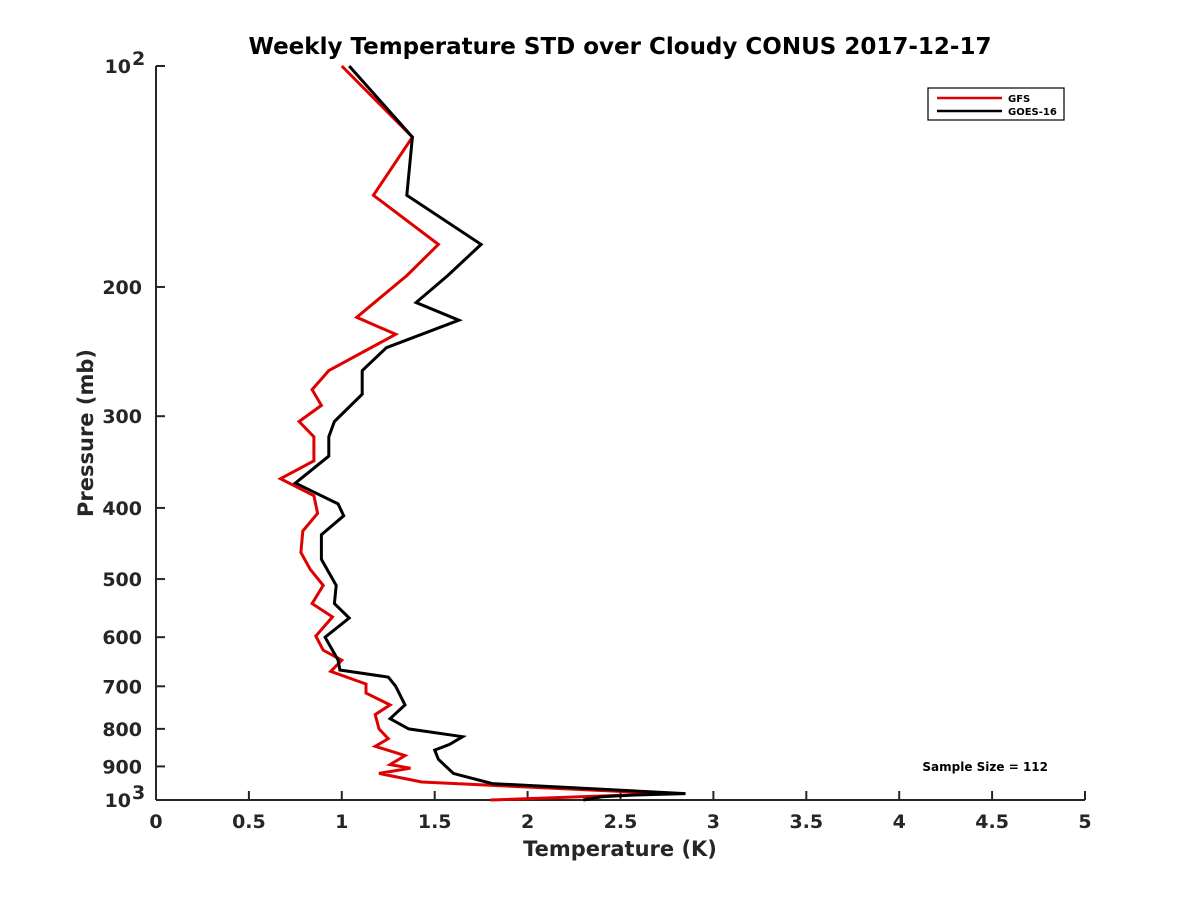 Image resolution: width=1200 pixels, height=900 pixels. I want to click on x-tick-label: 2.5, so click(621, 822).